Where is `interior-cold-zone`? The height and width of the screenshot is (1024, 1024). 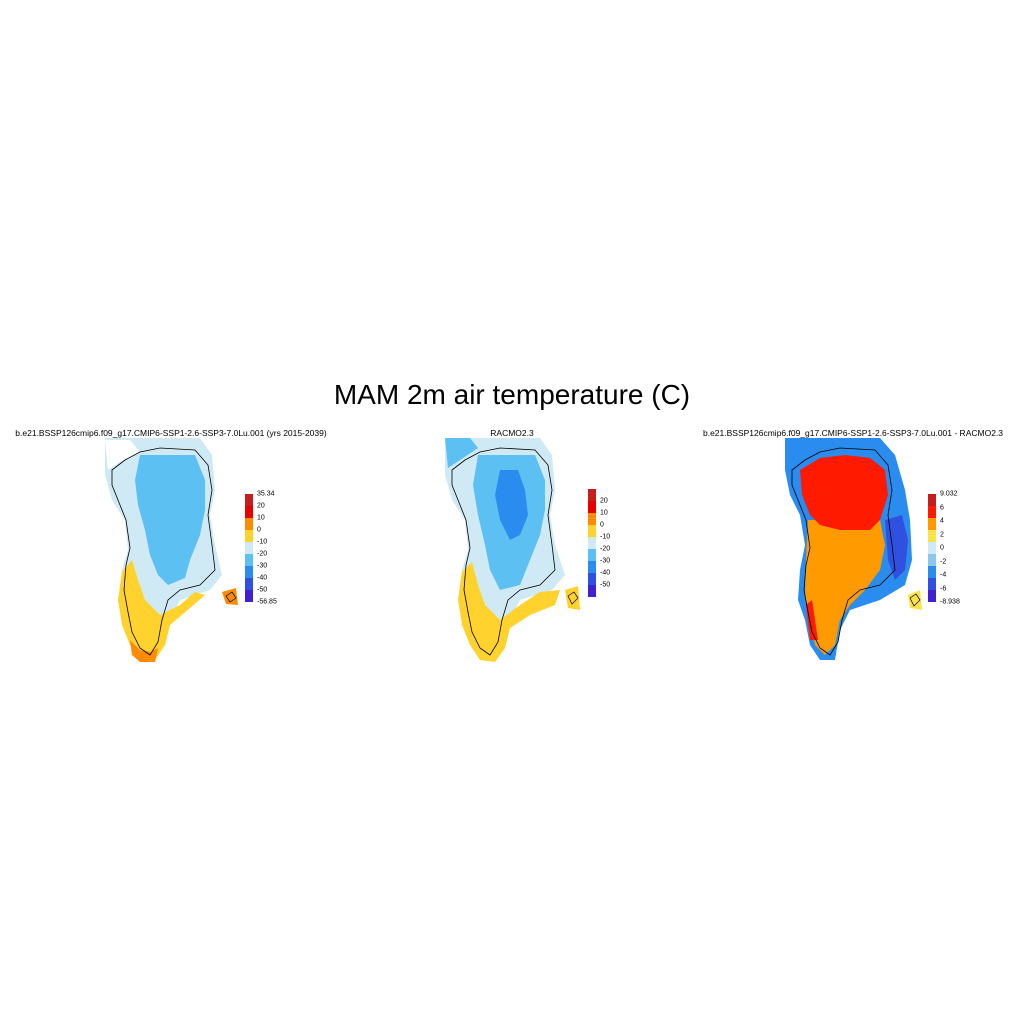
interior-cold-zone is located at coordinates (170, 520).